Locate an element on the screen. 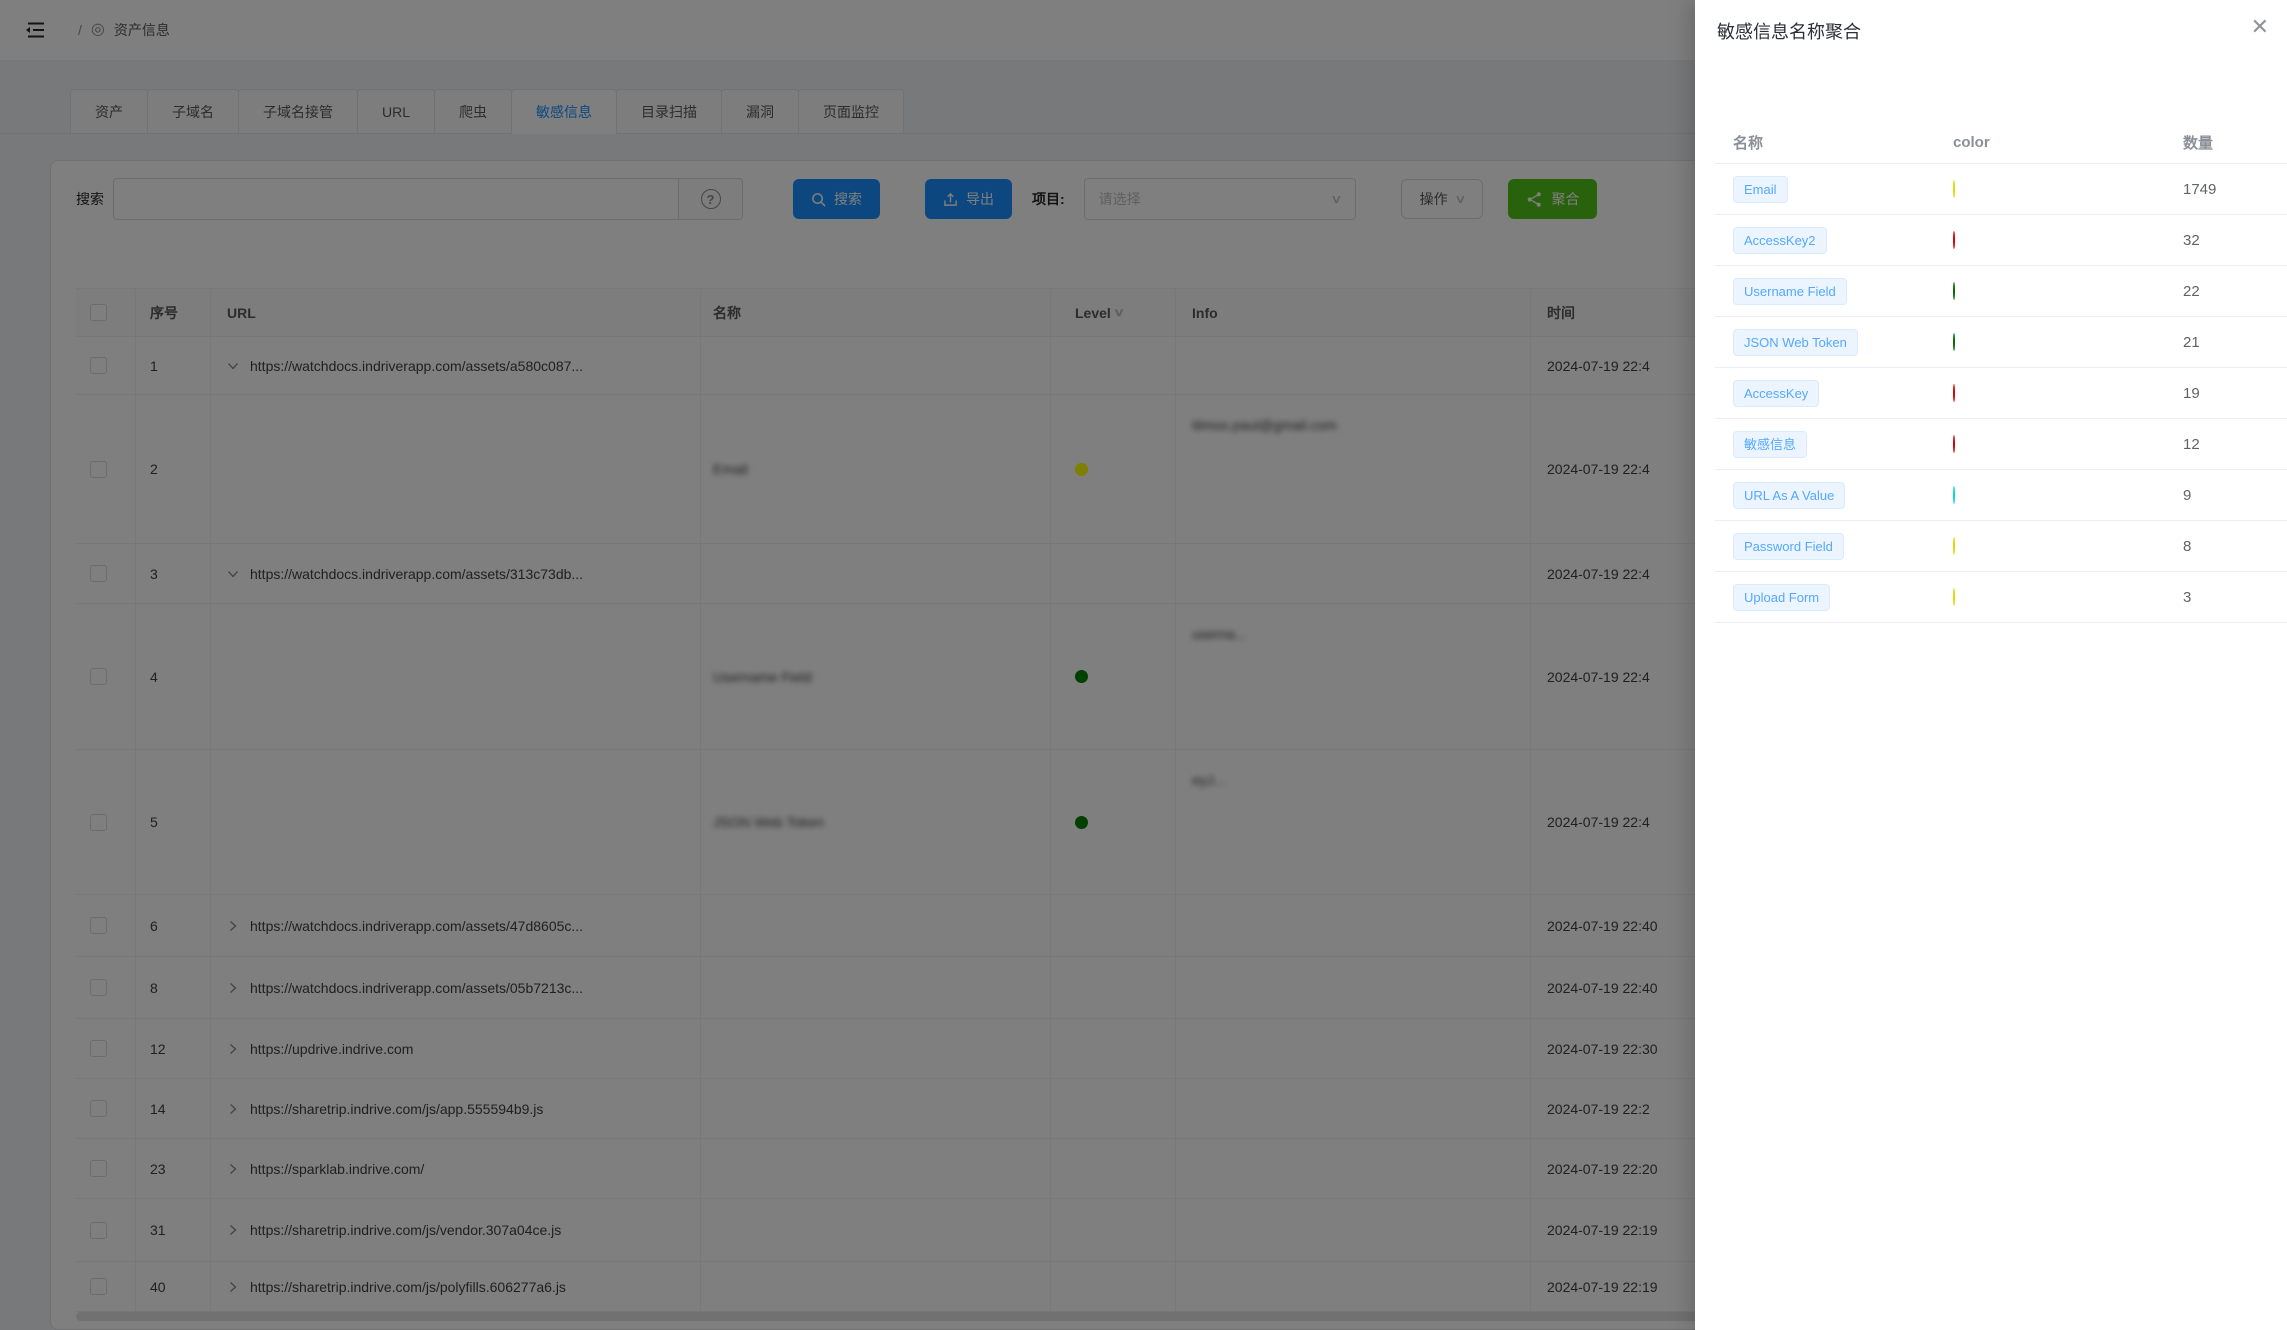 Image resolution: width=2287 pixels, height=1330 pixels. name-tag: Email is located at coordinates (1760, 189).